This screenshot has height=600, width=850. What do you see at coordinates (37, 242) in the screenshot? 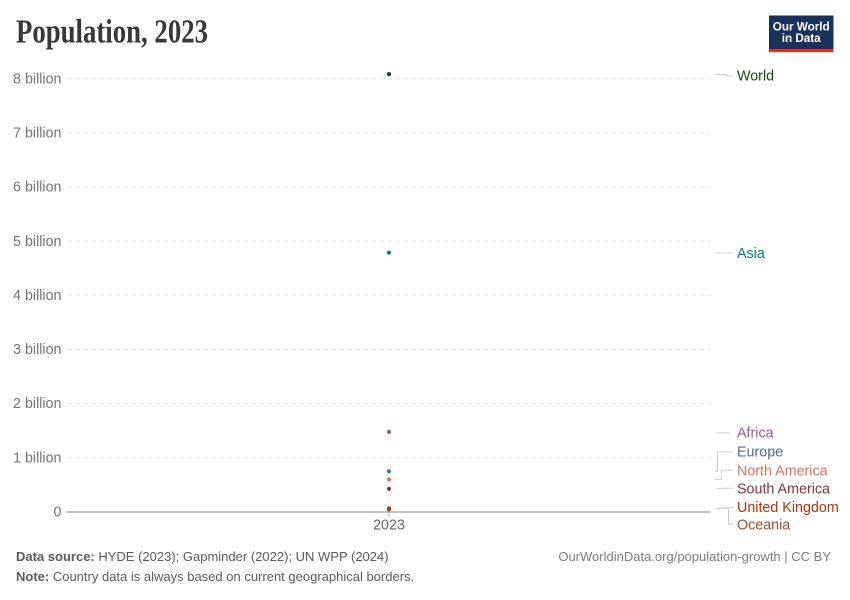
I see `svg-text: 5 billion` at bounding box center [37, 242].